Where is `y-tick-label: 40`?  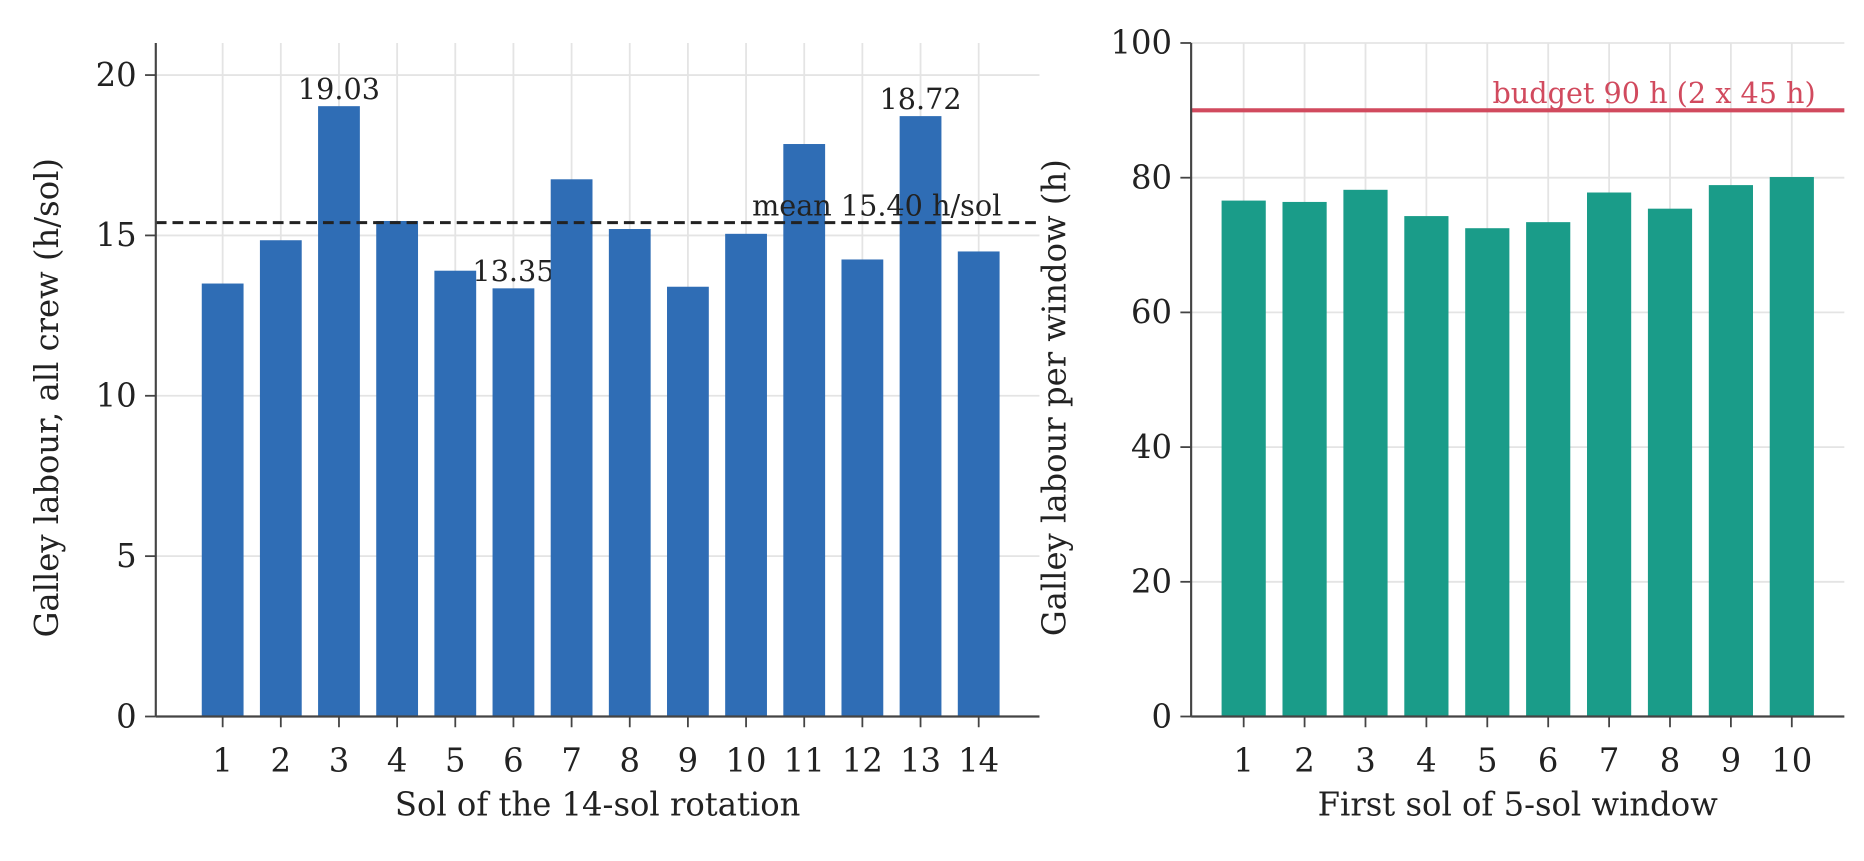 y-tick-label: 40 is located at coordinates (1151, 447).